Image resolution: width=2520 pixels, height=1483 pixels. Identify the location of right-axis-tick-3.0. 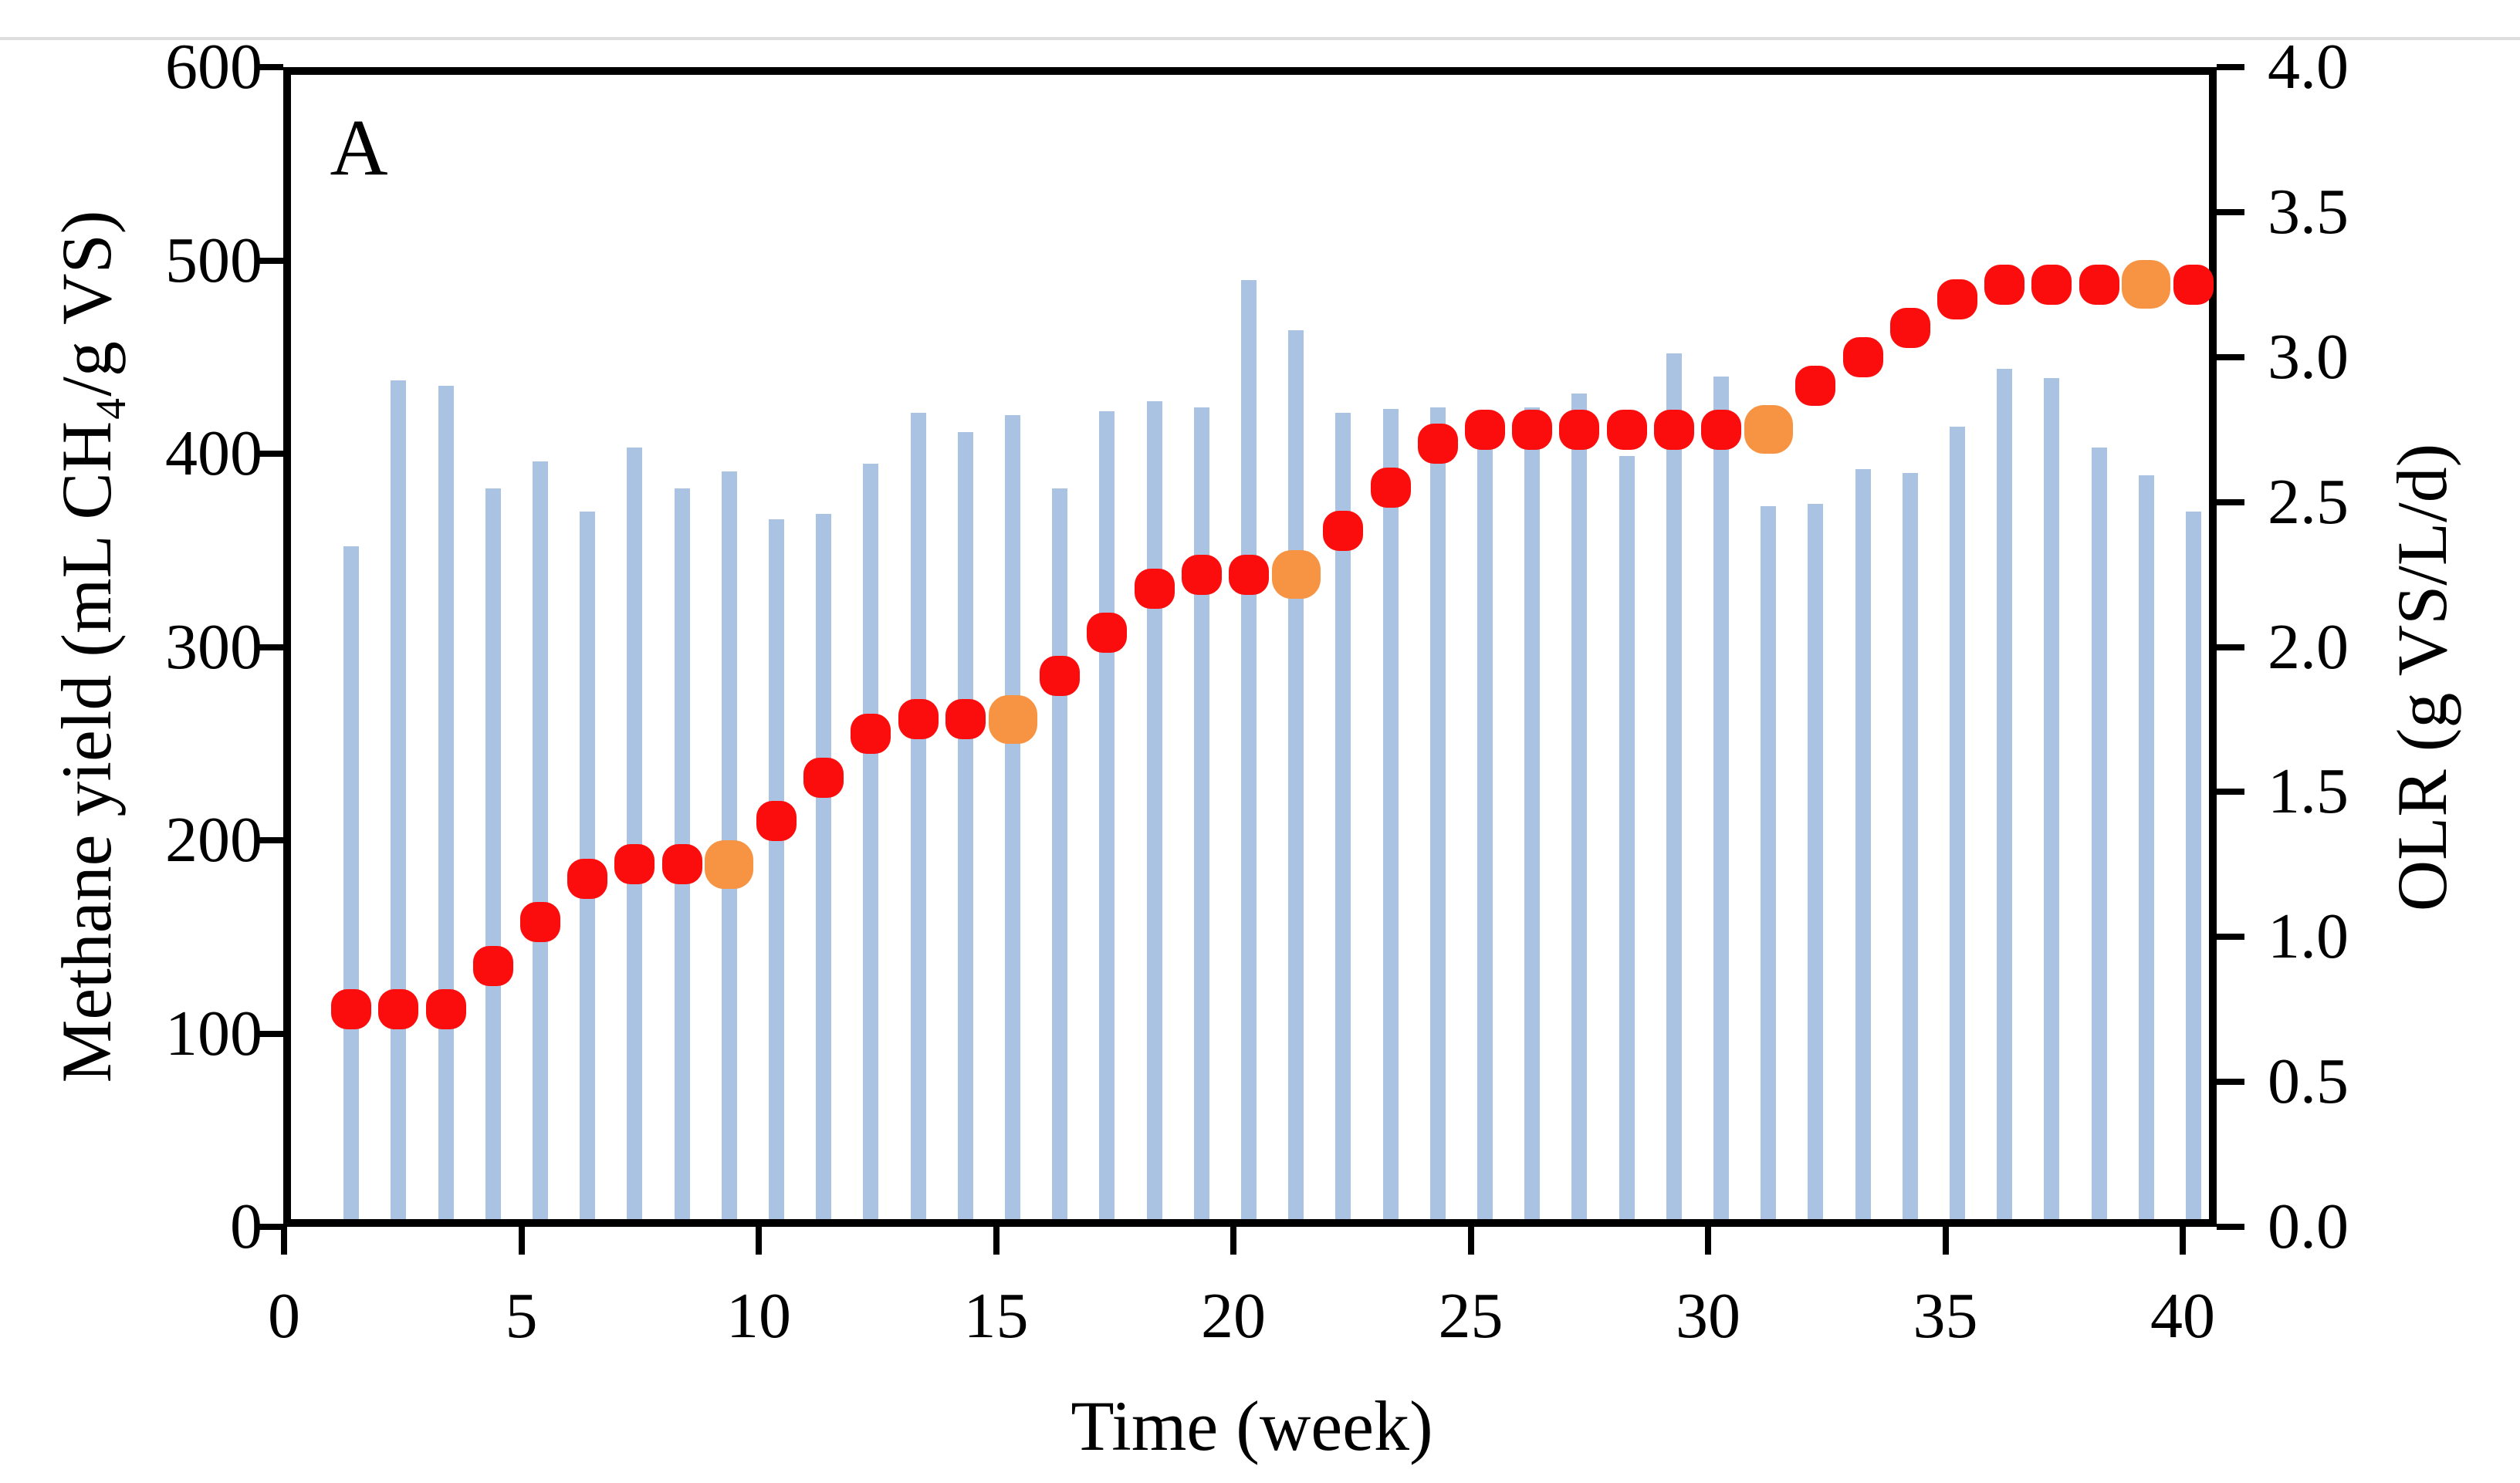
(2230, 356).